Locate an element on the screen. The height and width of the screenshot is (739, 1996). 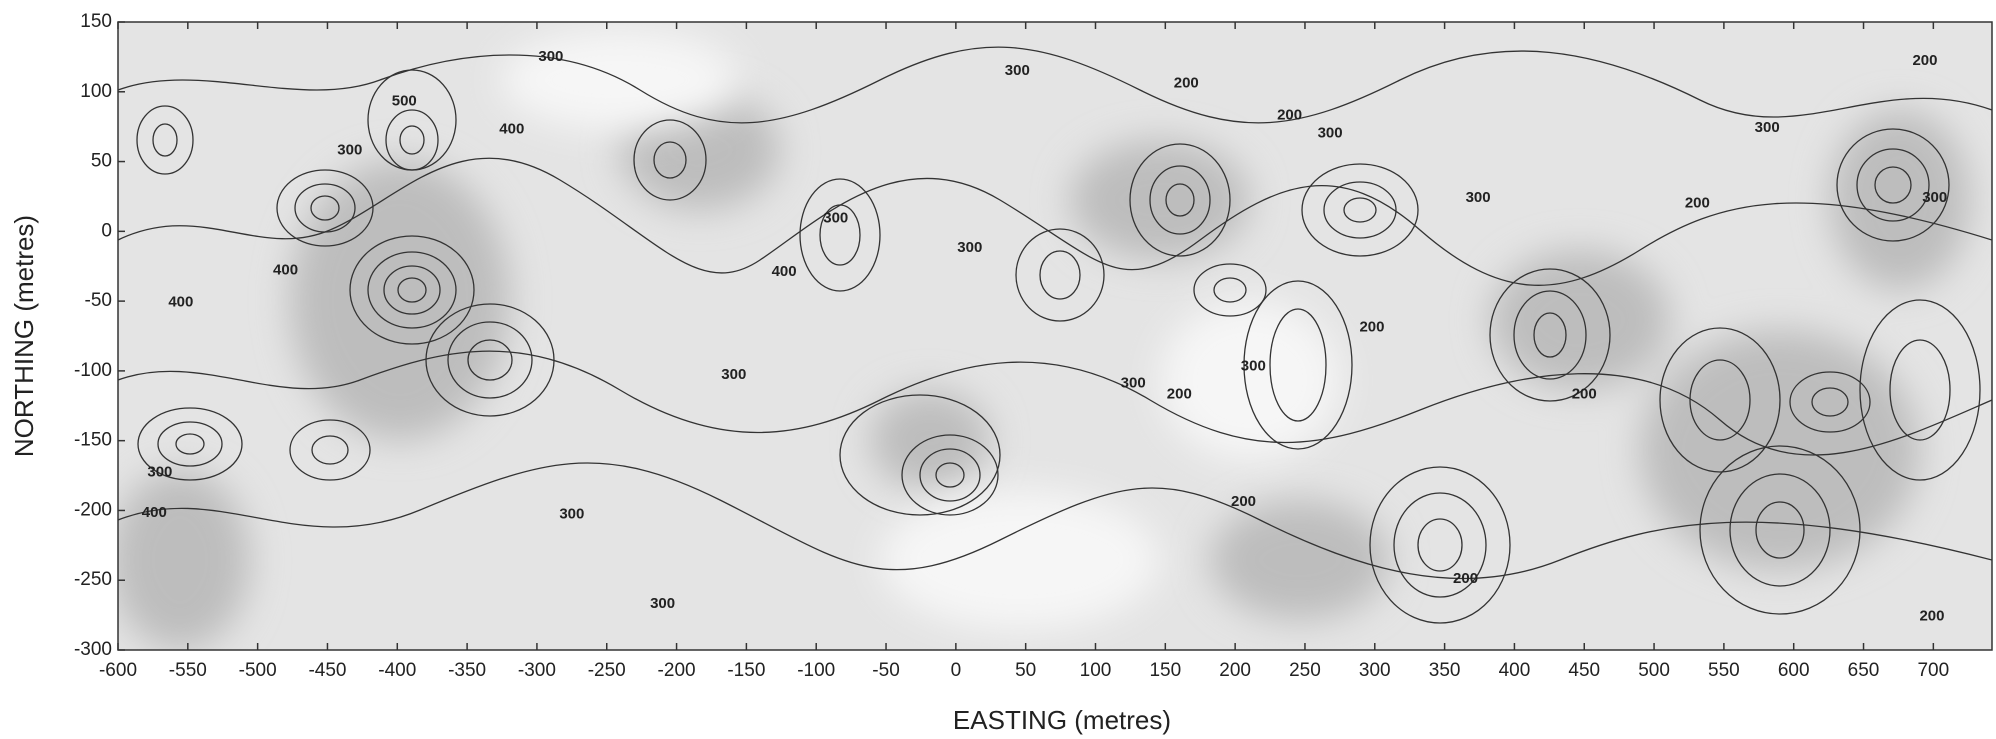
x-tick-label: -50 is located at coordinates (885, 670).